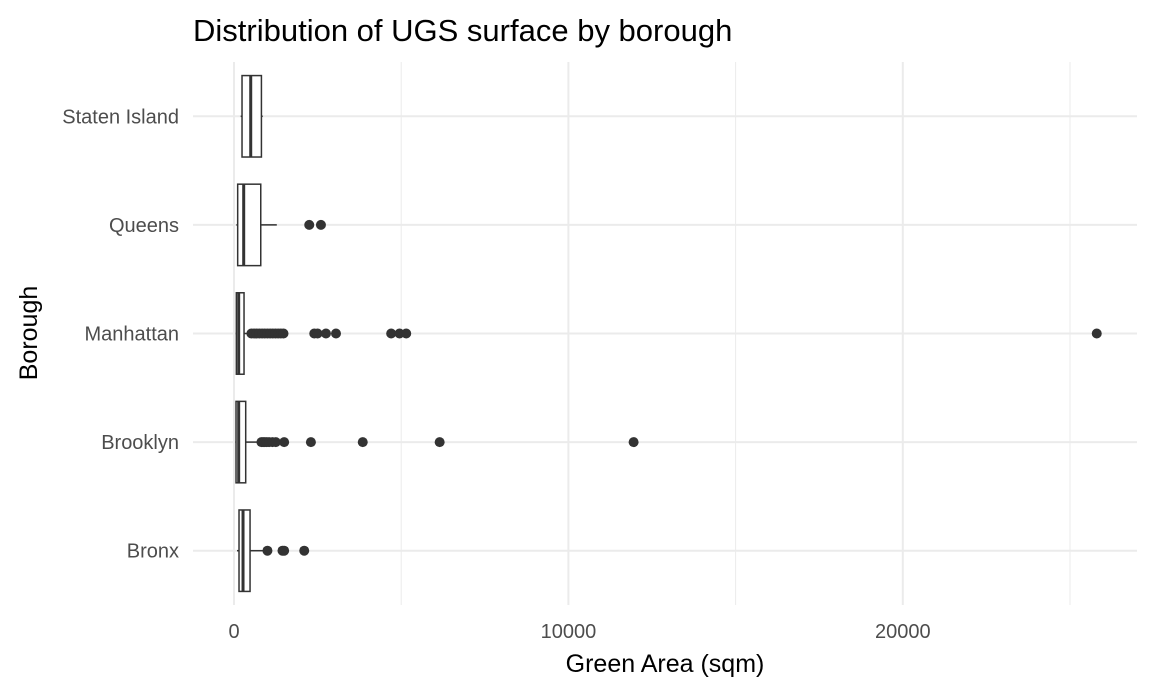 This screenshot has height=691, width=1152. What do you see at coordinates (131, 335) in the screenshot?
I see `y-tick-label: Manhattan` at bounding box center [131, 335].